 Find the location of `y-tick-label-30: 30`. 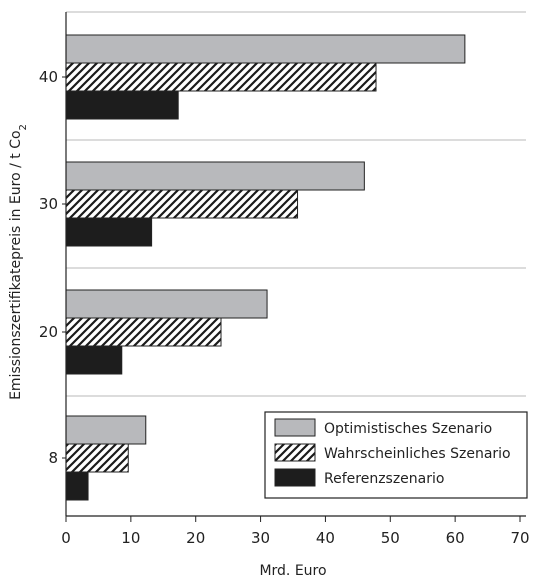

y-tick-label-30: 30 is located at coordinates (48, 204).